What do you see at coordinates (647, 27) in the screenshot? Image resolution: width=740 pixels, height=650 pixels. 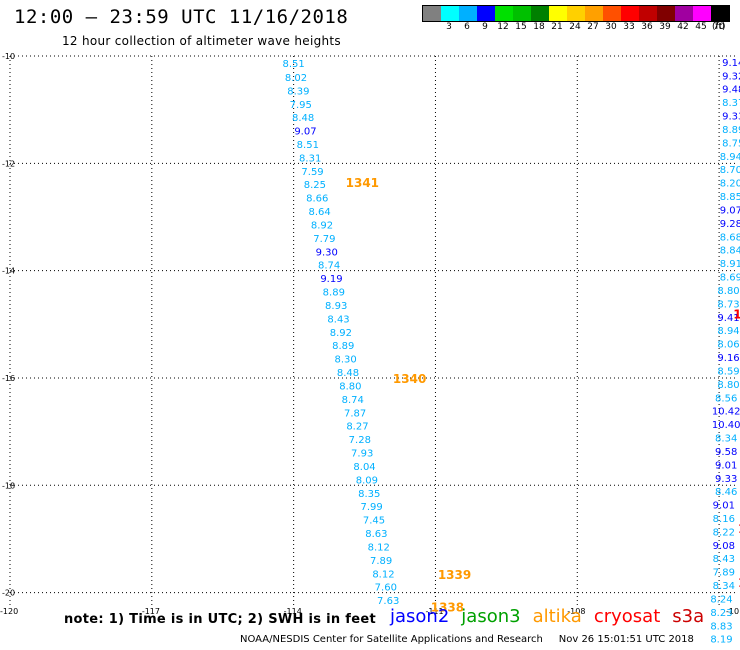 I see `legend-label: 36` at bounding box center [647, 27].